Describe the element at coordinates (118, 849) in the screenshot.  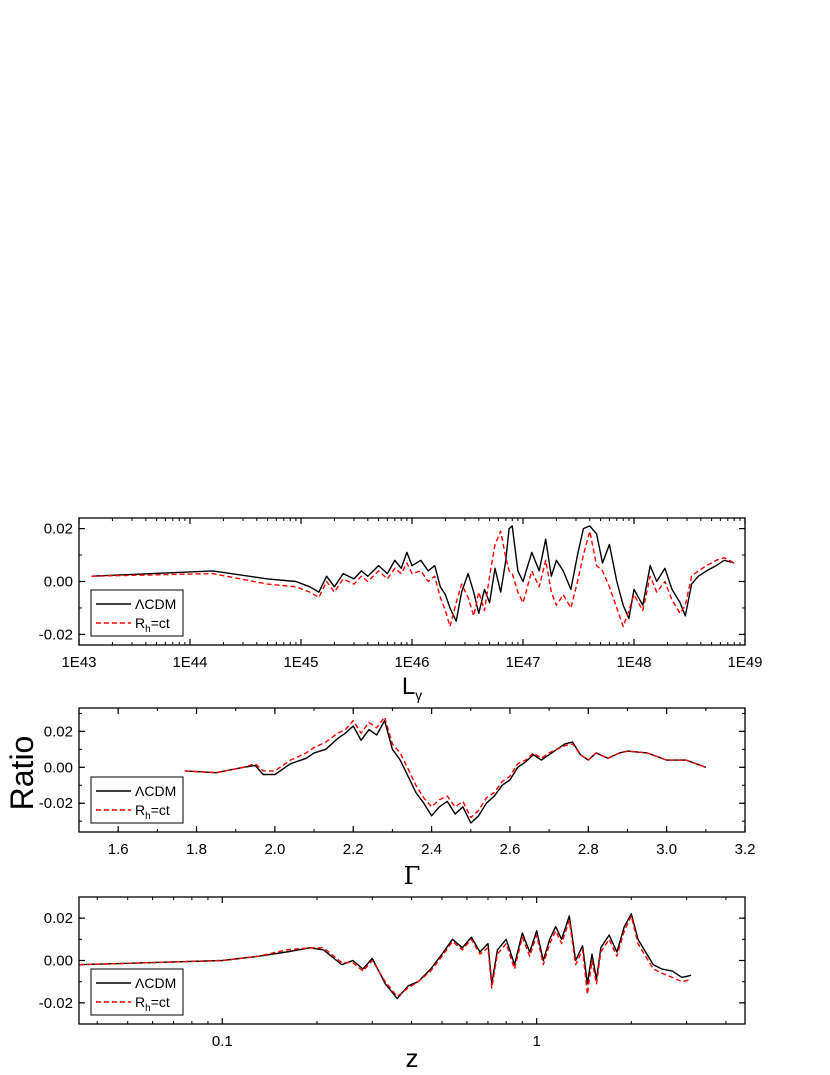
I see `x-tick-label: 1.6` at that location.